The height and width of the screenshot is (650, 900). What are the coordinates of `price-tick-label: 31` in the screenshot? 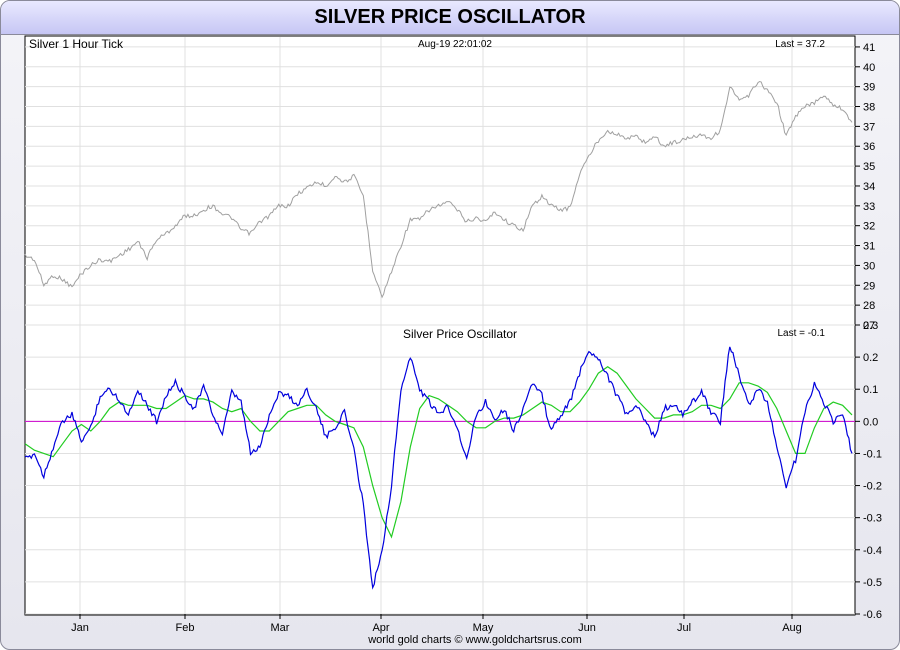 It's located at (869, 247).